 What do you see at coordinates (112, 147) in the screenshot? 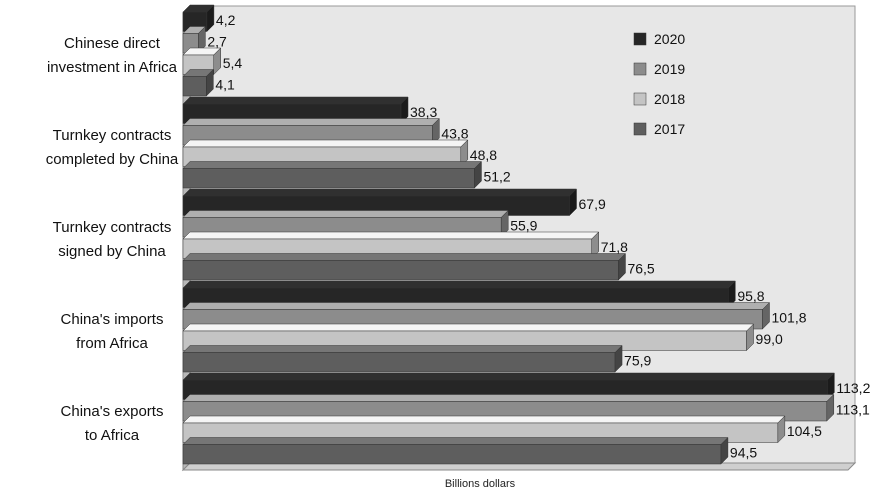
I see `category-label: Turnkey contracts completed by China` at bounding box center [112, 147].